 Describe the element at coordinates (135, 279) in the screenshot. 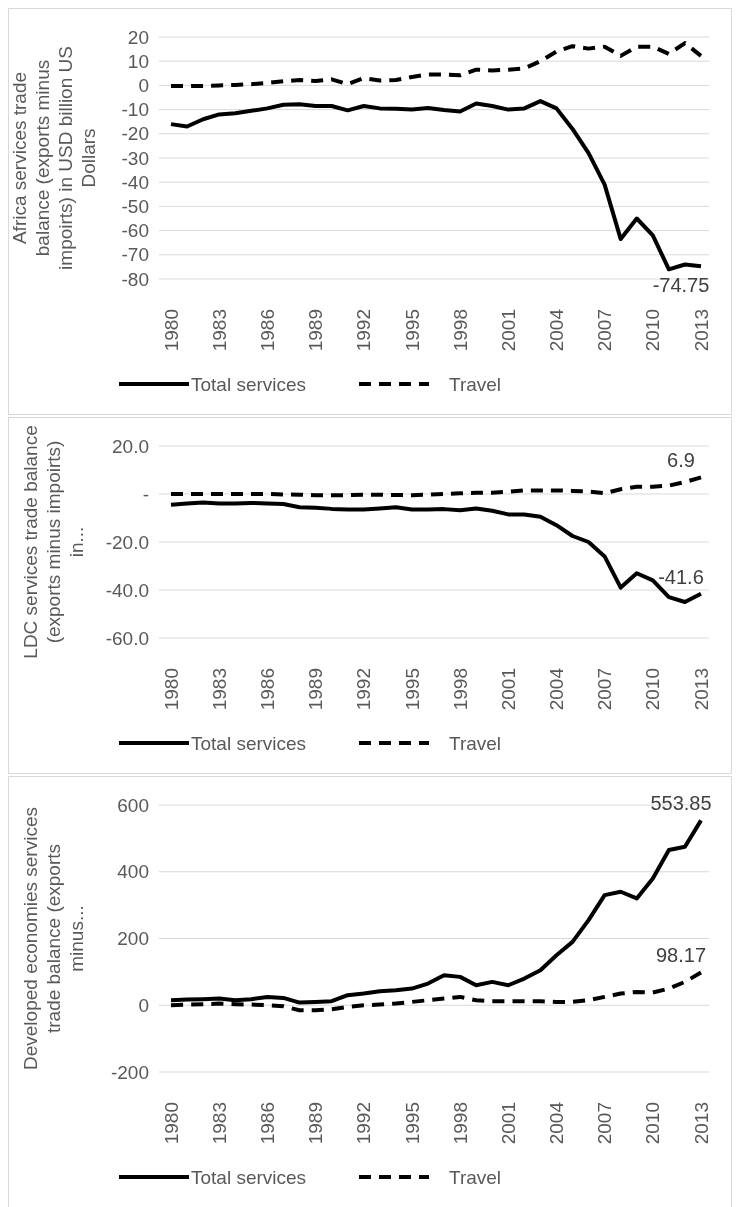

I see `y-tick-label: -80` at that location.